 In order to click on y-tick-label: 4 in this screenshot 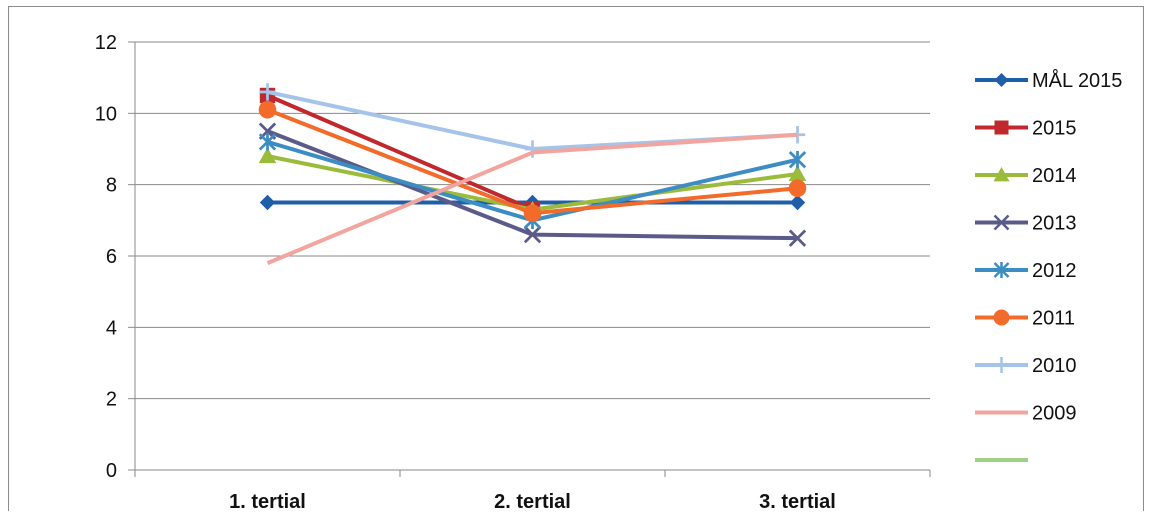, I will do `click(111, 328)`.